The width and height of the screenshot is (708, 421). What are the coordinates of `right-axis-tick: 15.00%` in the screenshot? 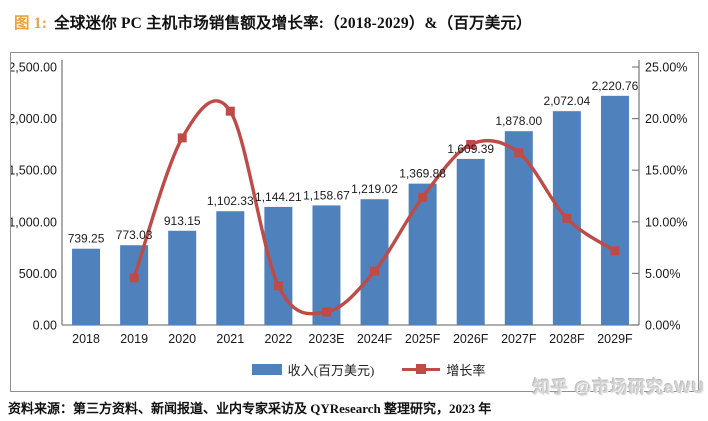 It's located at (666, 171).